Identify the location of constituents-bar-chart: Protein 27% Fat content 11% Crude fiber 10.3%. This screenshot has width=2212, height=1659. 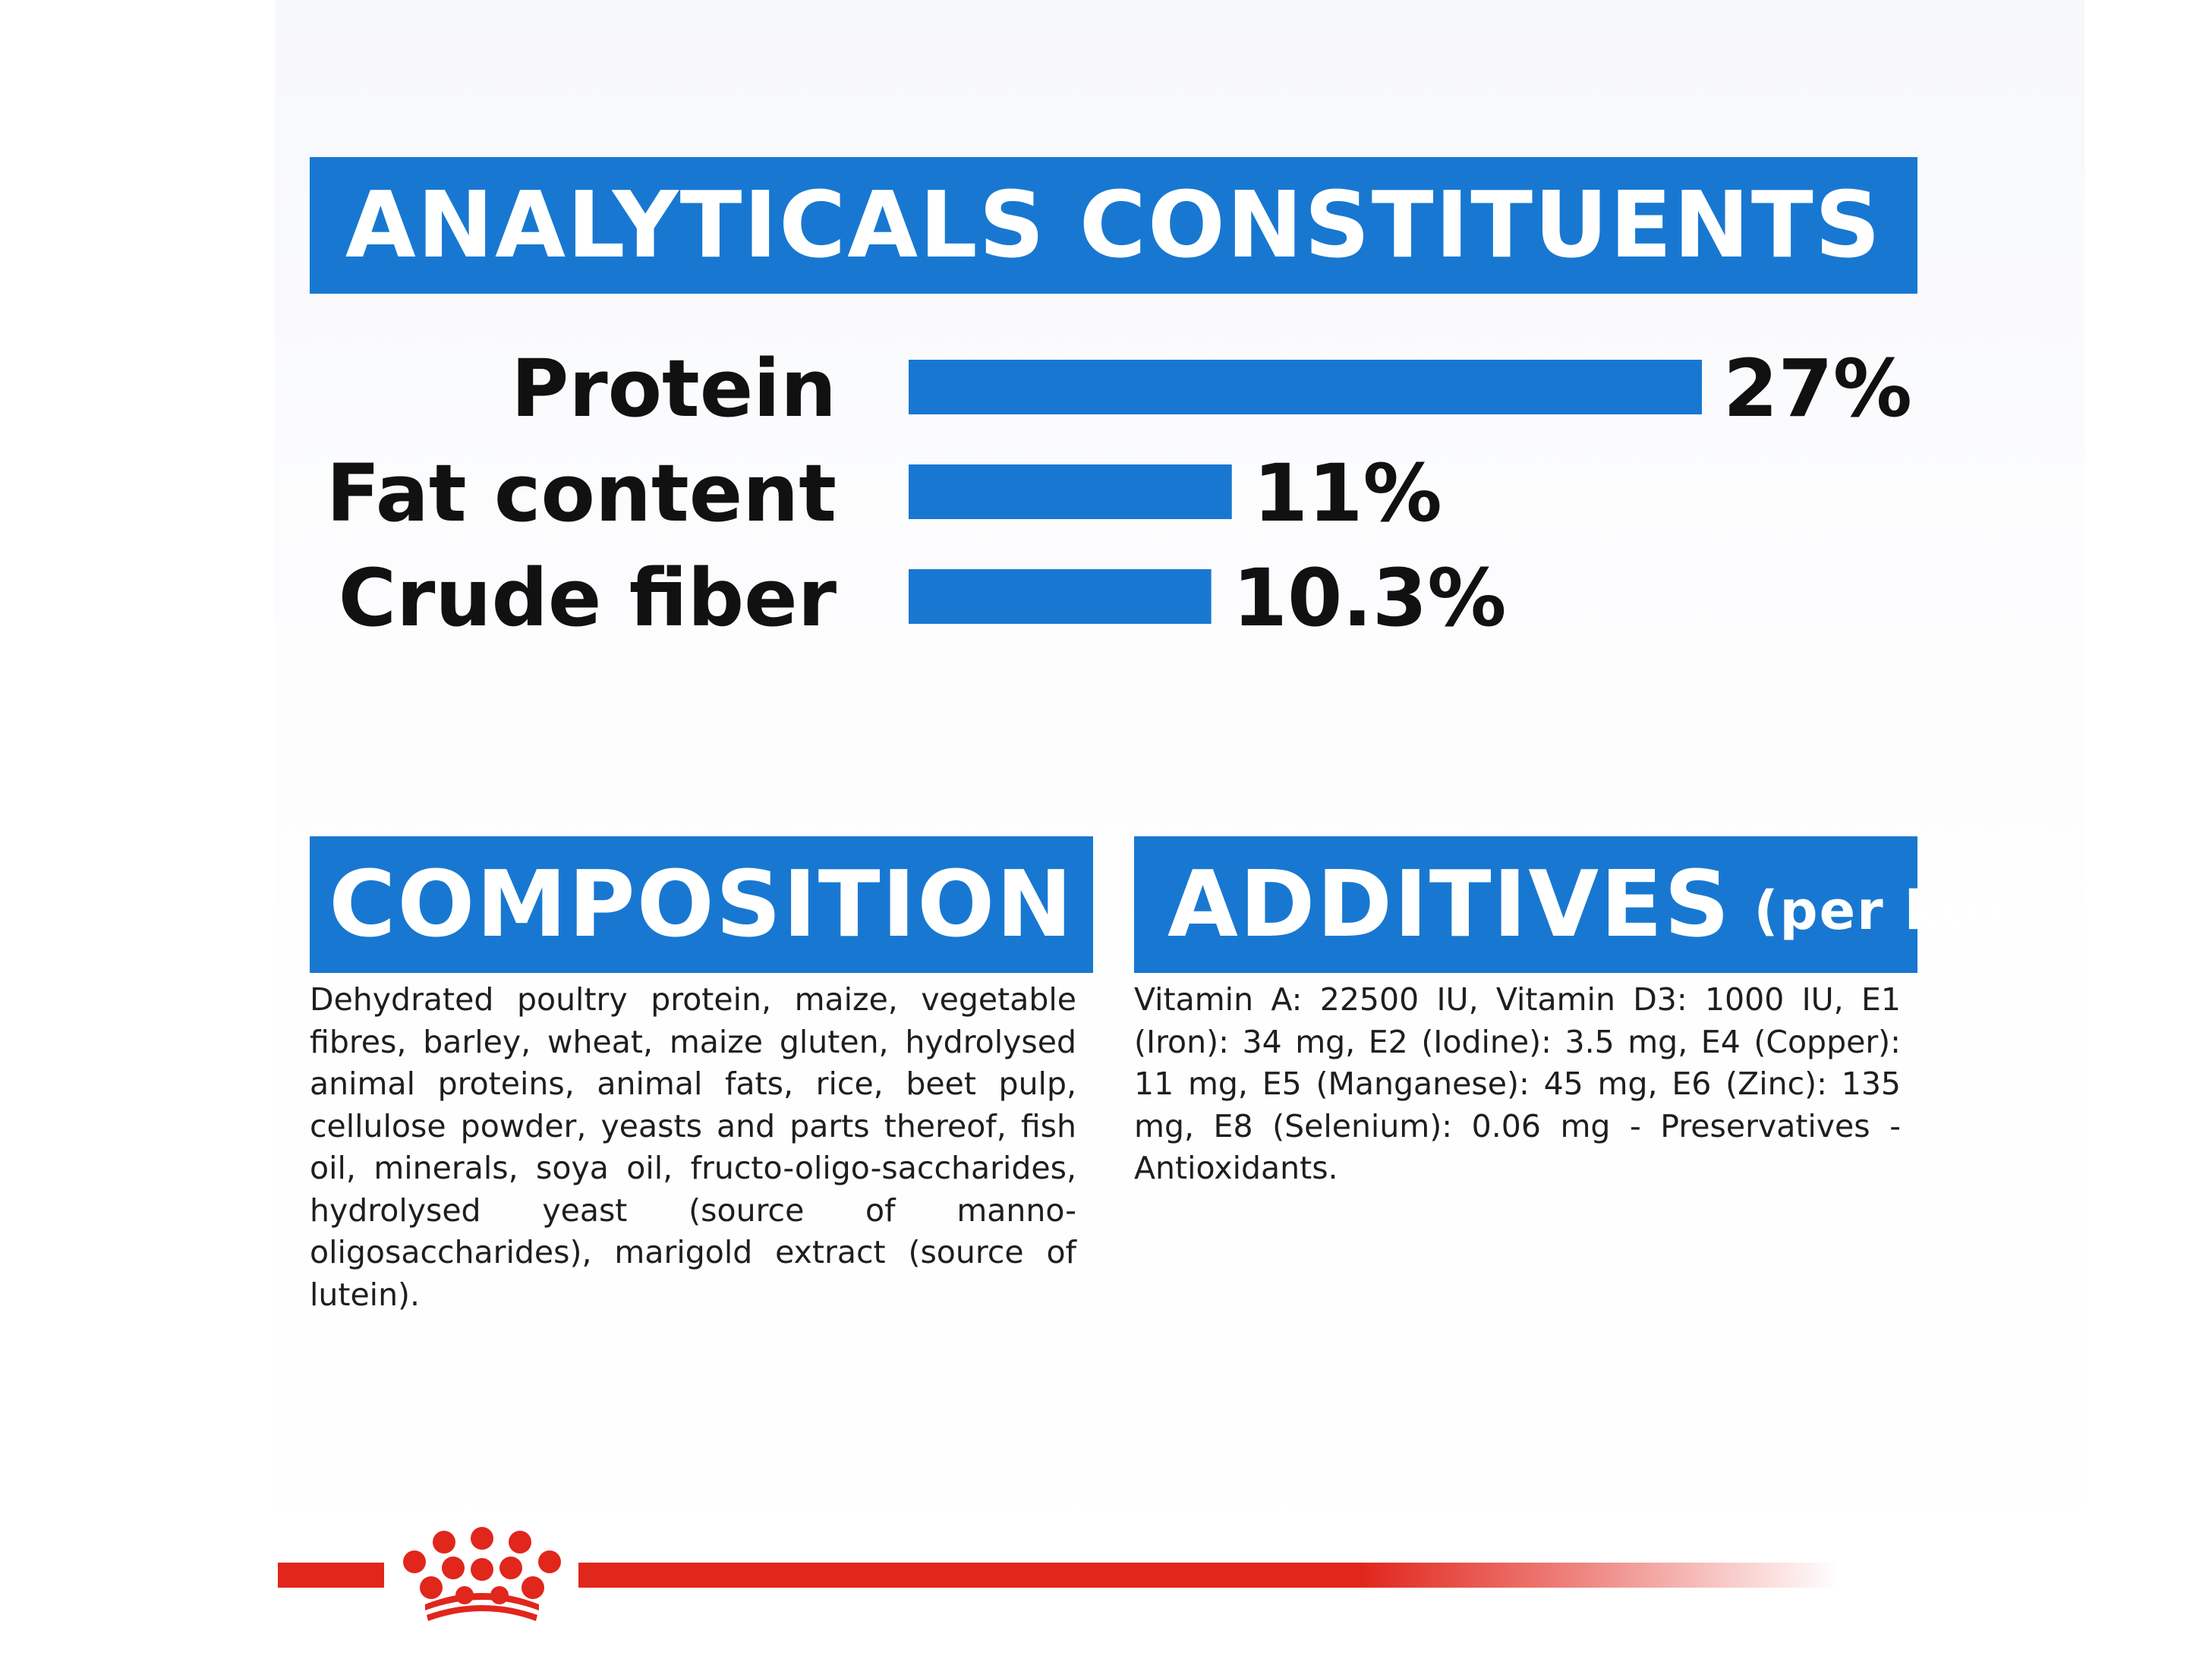
(1119, 493).